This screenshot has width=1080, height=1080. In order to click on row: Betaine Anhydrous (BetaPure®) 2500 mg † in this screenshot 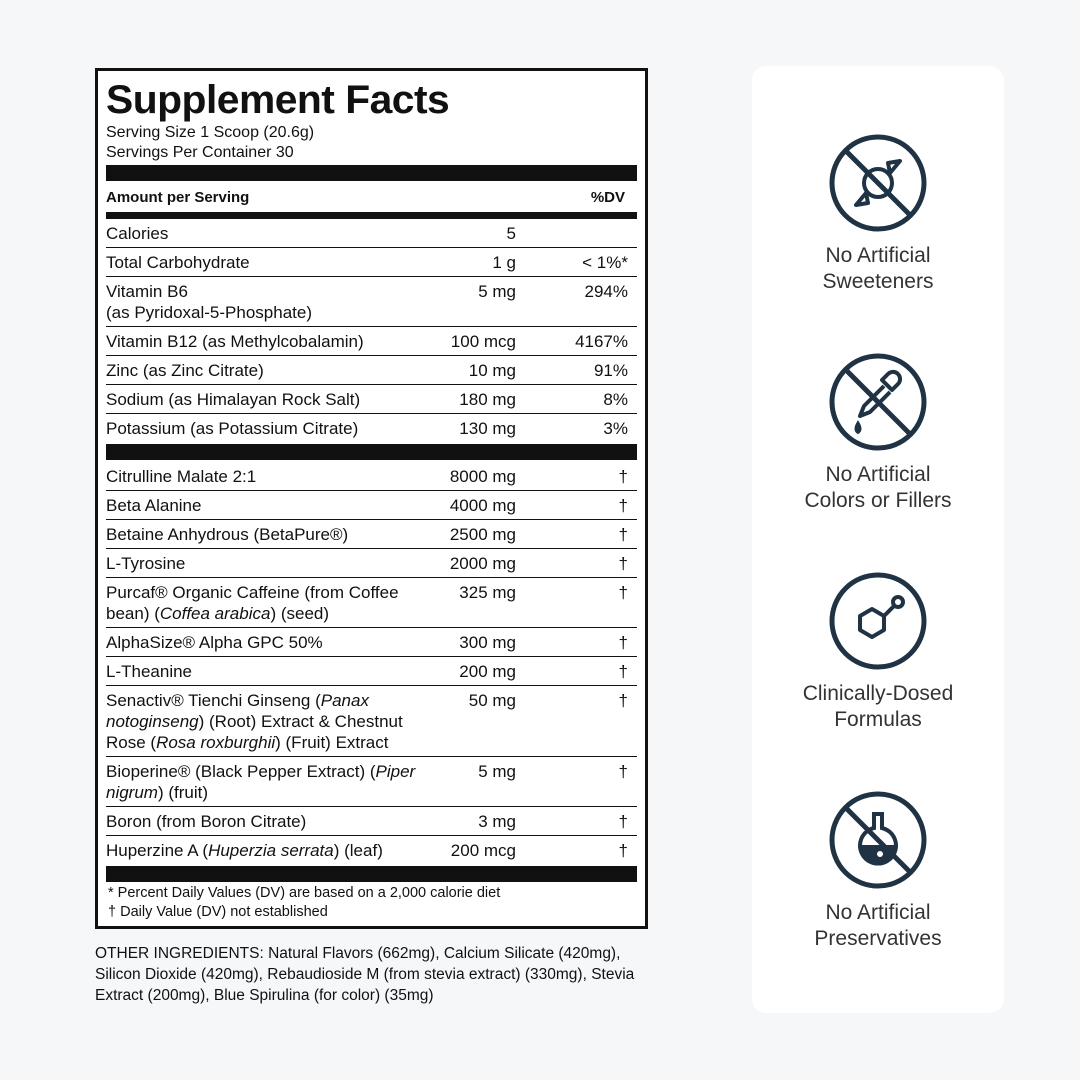, I will do `click(371, 534)`.